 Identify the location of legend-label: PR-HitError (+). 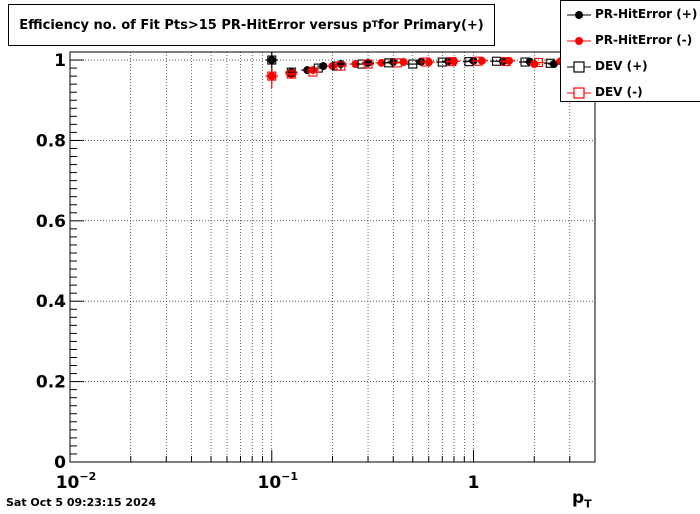
(646, 14).